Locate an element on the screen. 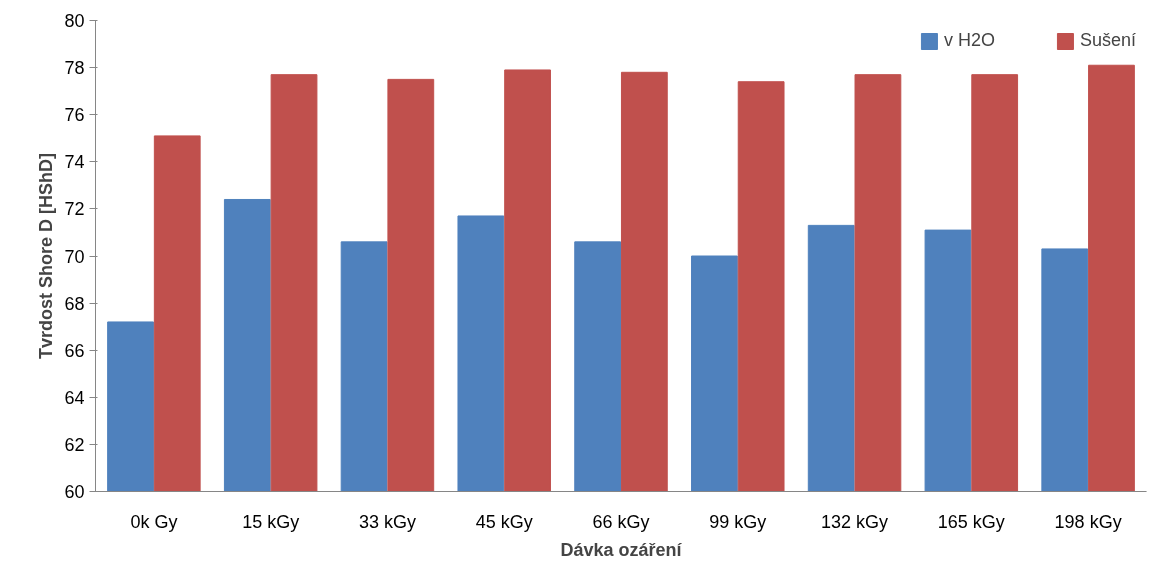 The image size is (1154, 562). legend-label: v H2O is located at coordinates (969, 40).